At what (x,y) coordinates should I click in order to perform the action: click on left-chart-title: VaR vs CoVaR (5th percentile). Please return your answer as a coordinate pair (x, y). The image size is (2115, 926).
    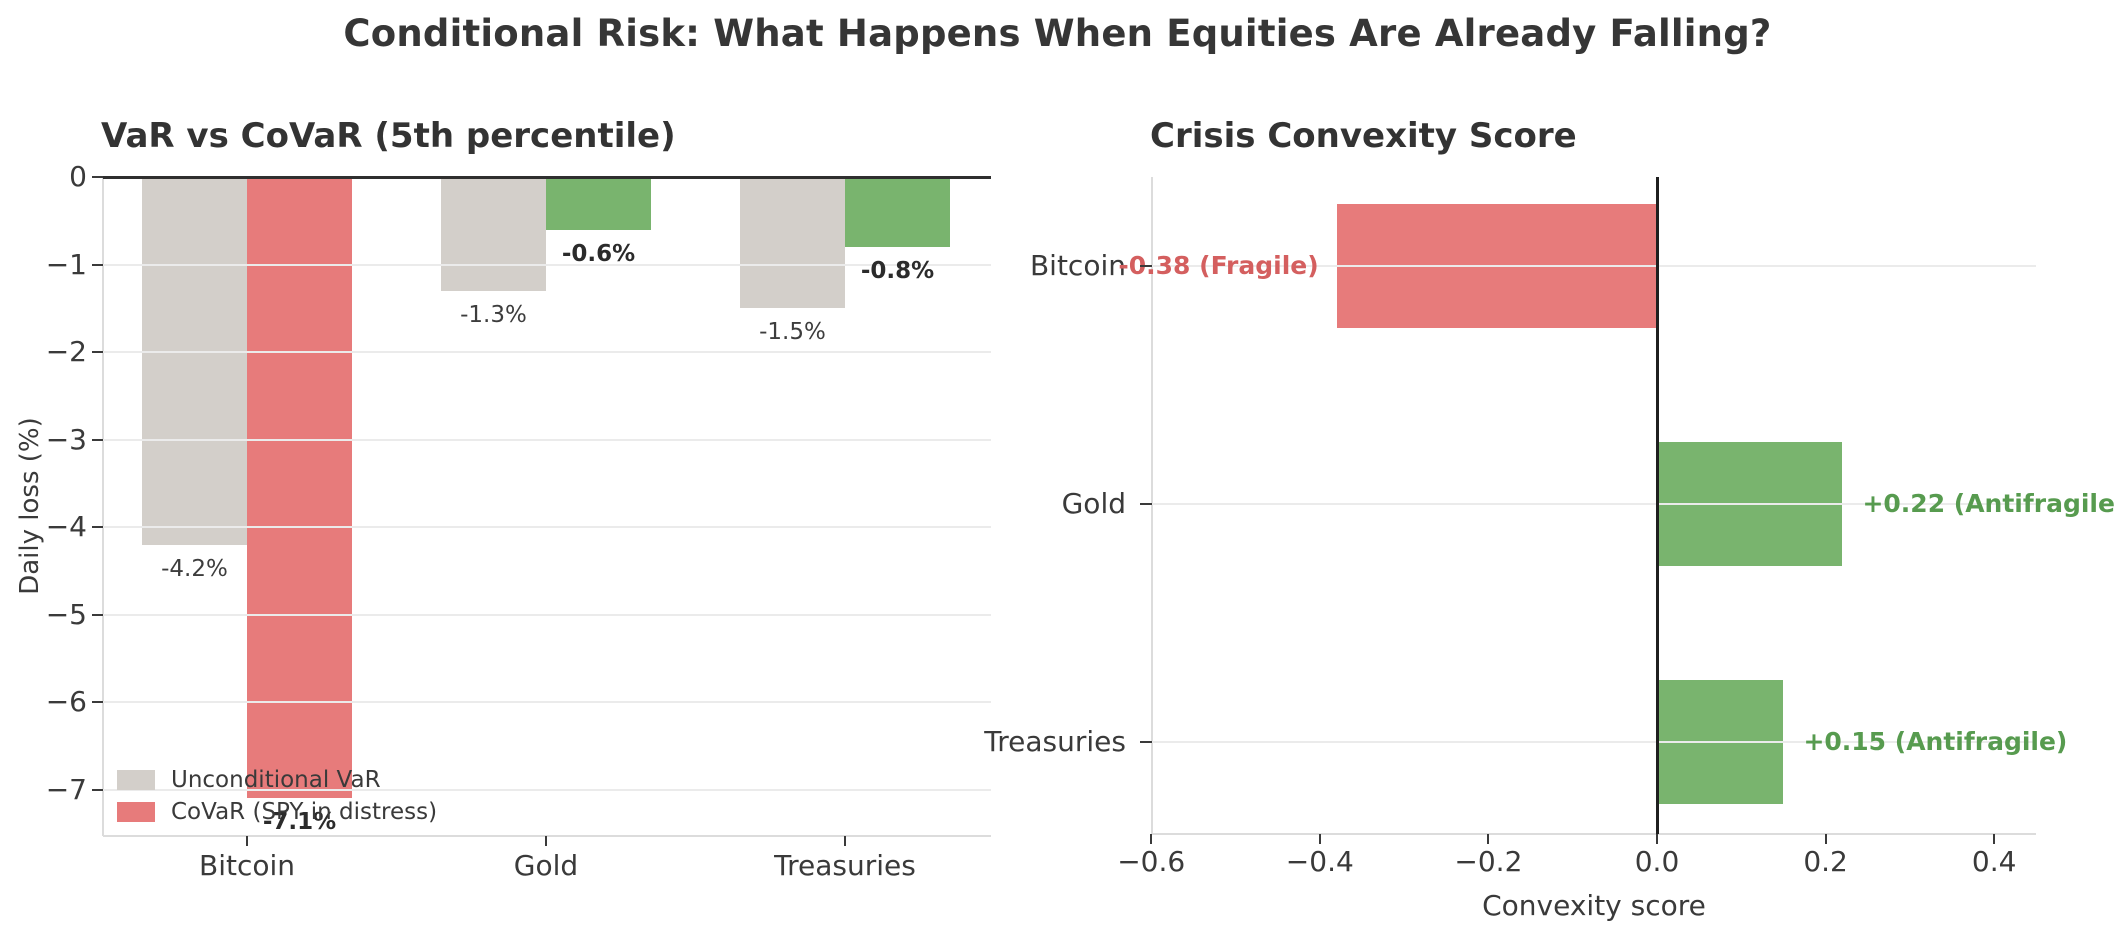
    Looking at the image, I should click on (388, 136).